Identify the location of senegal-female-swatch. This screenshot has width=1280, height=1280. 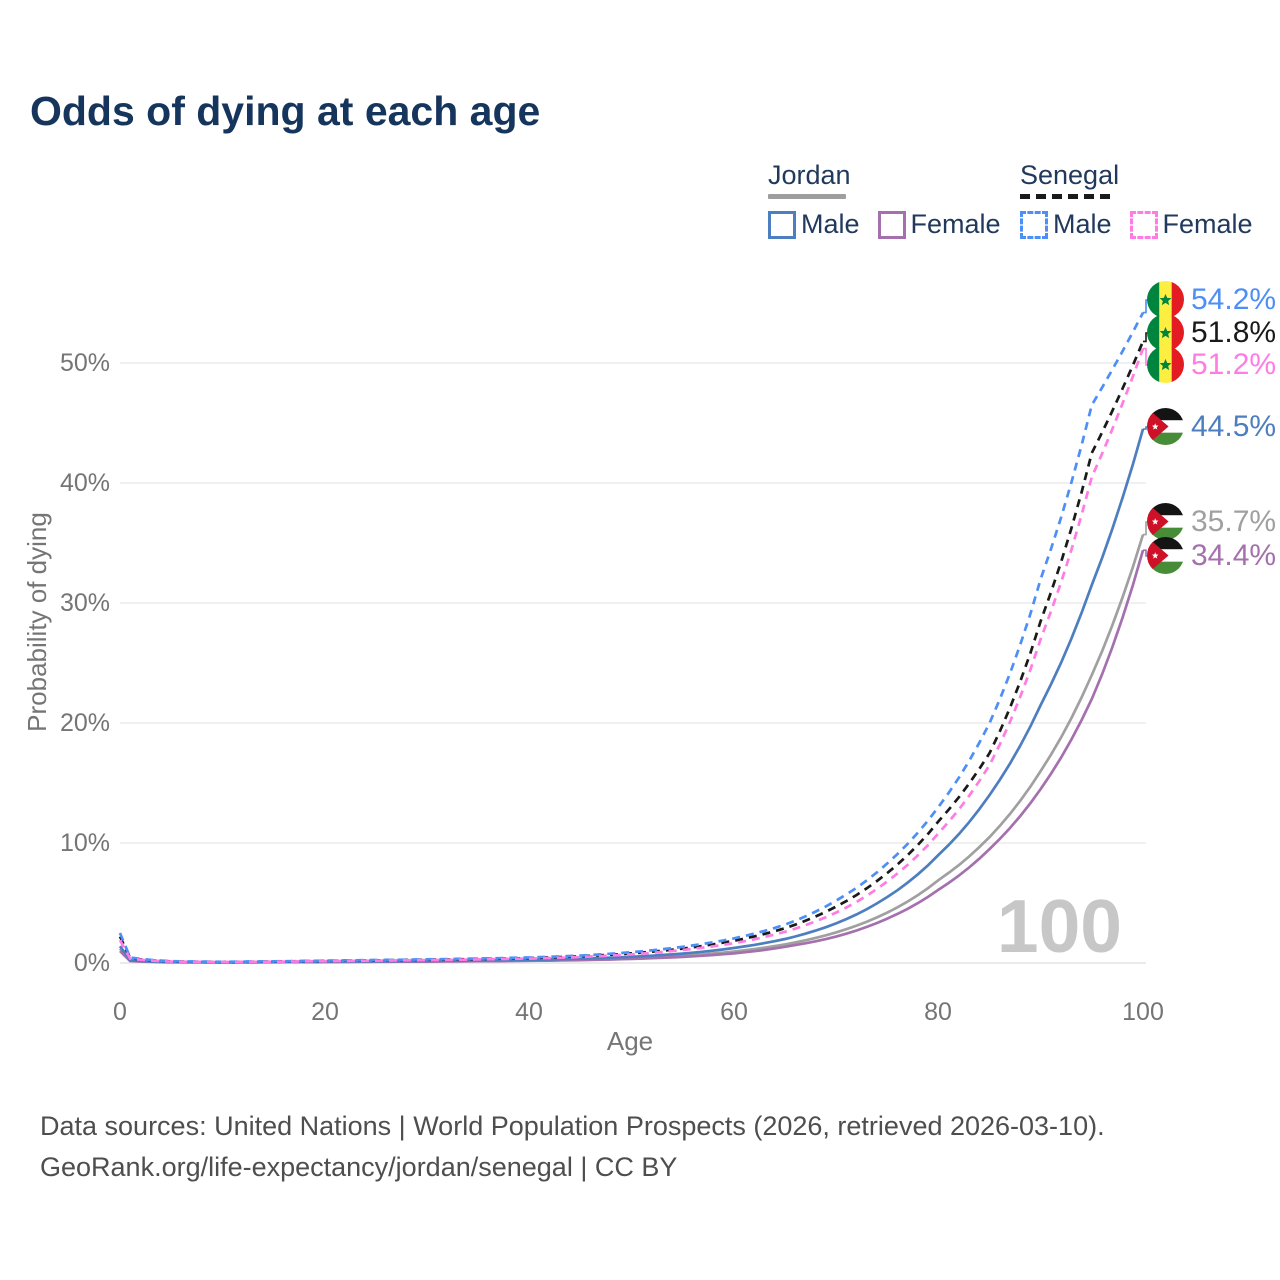
(1143, 224).